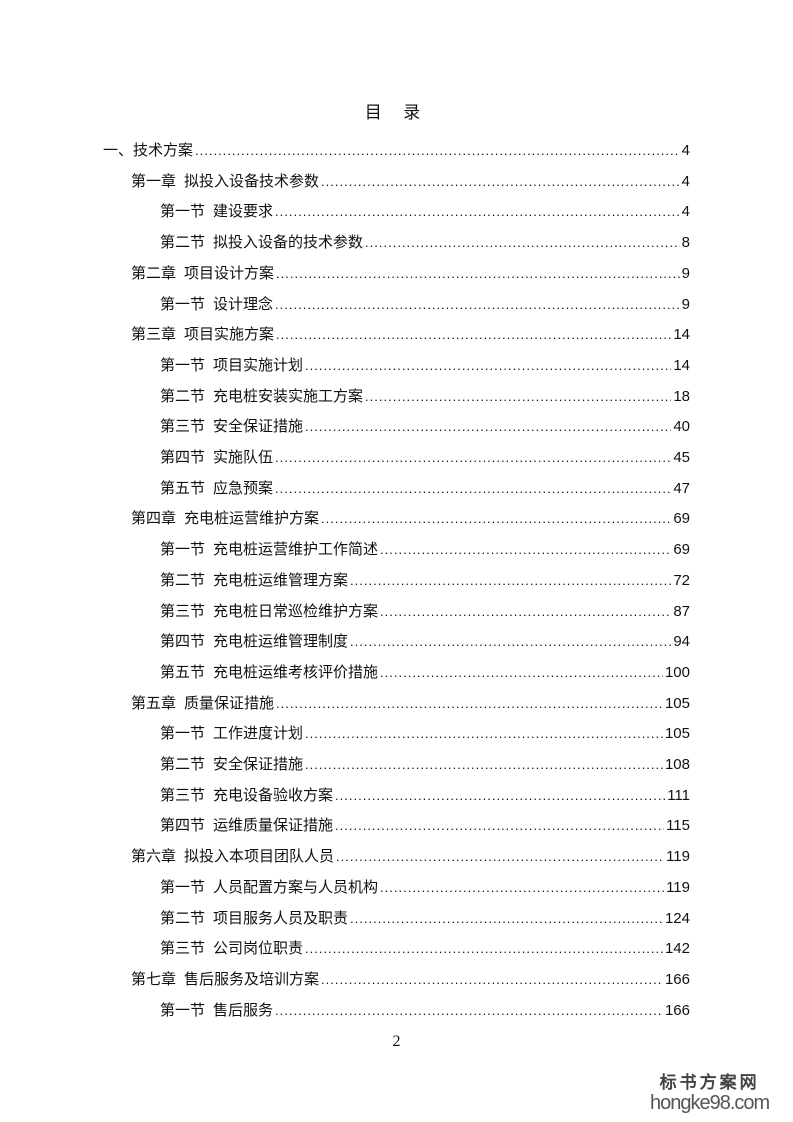 This screenshot has width=793, height=1122. I want to click on toc-entry-label: 第二节 安全保证措施, so click(231, 764).